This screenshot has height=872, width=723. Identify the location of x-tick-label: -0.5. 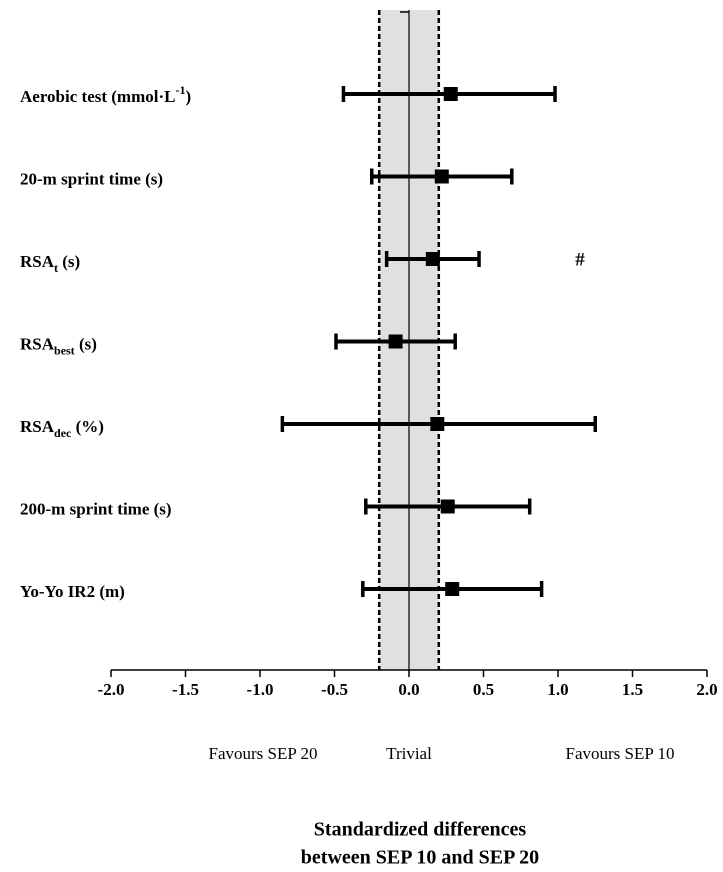
(334, 689).